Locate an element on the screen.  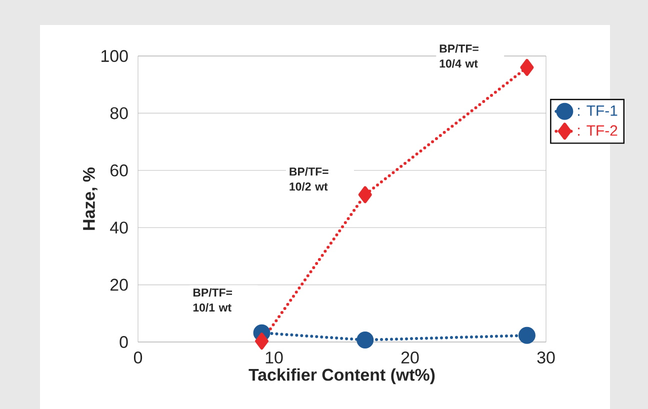
x-tick-label: 10 is located at coordinates (274, 358).